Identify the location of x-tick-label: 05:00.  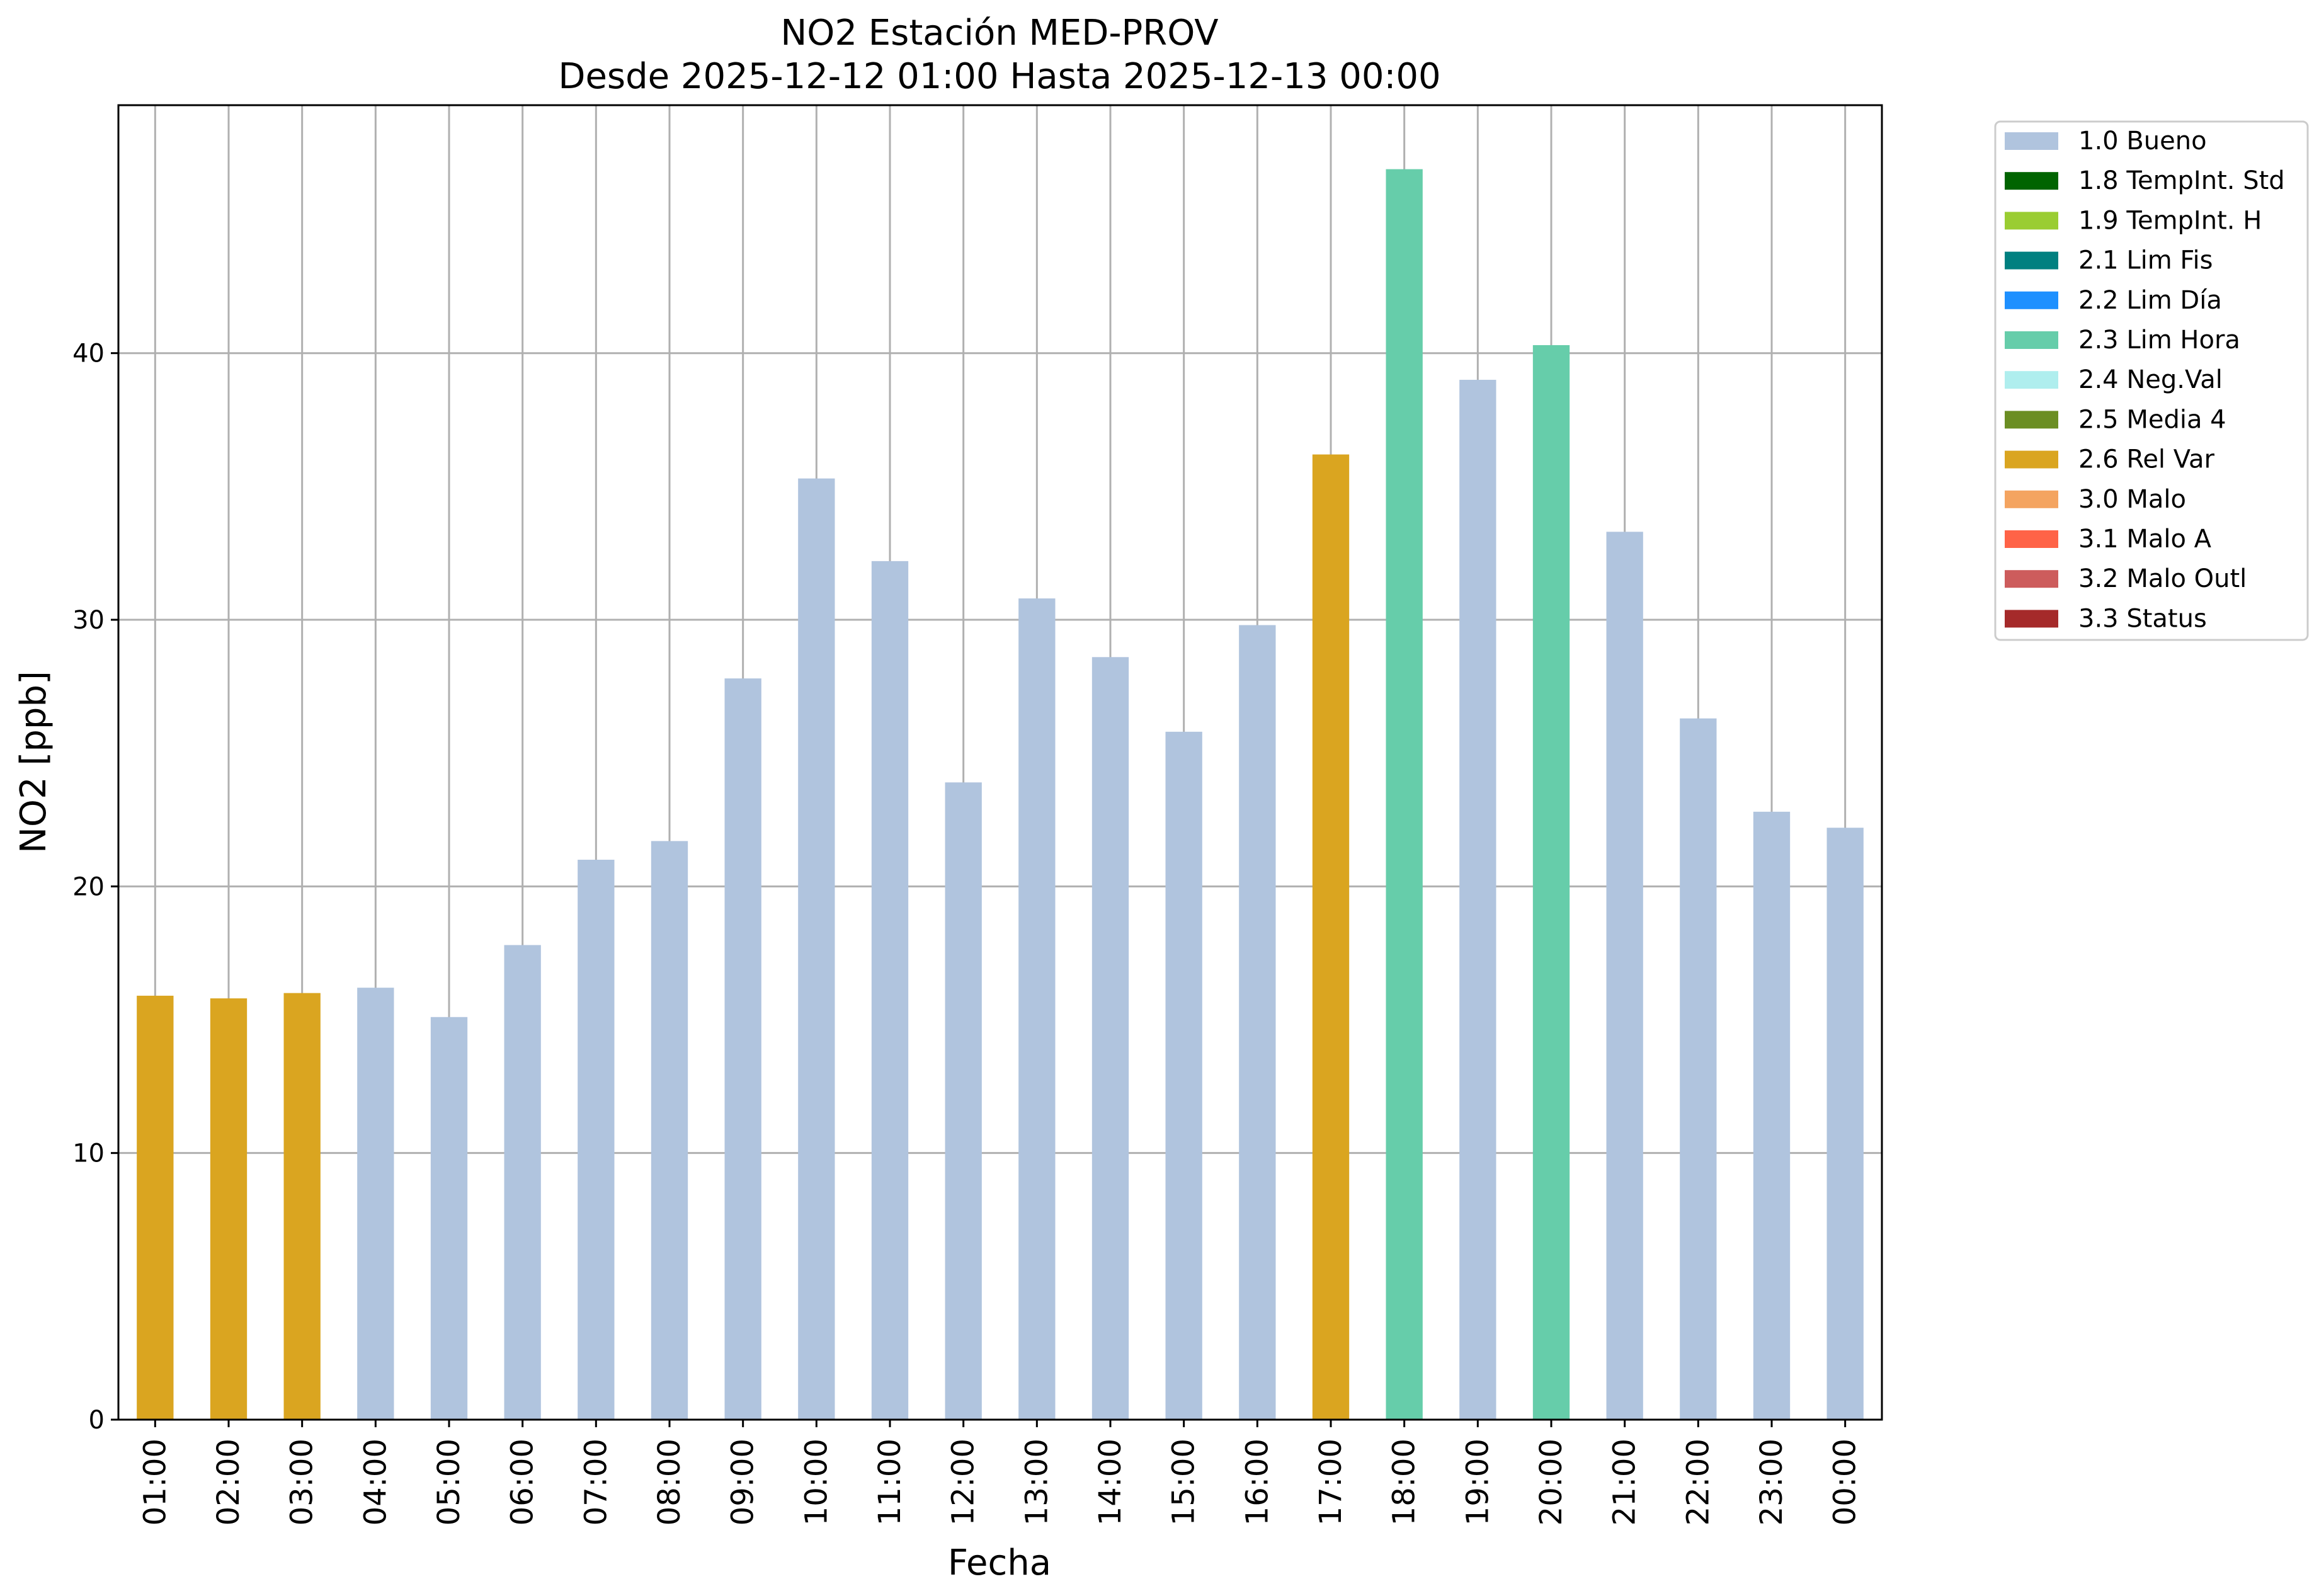
(449, 1482).